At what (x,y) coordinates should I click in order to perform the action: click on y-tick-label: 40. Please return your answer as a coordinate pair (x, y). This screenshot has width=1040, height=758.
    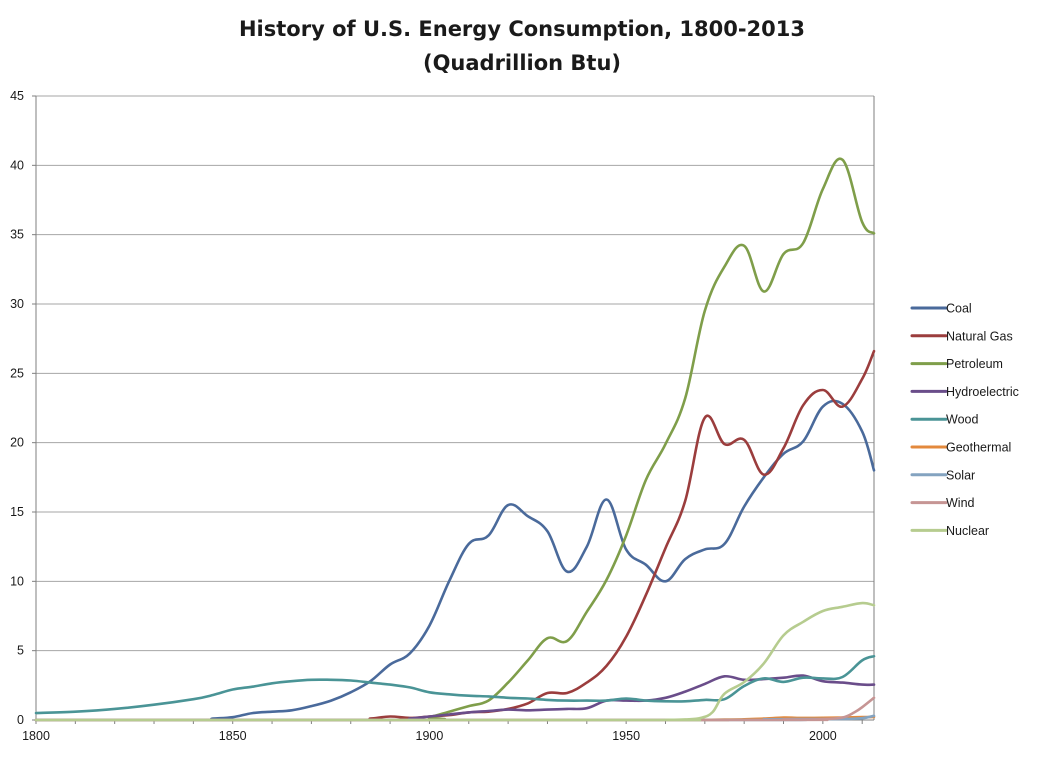
    Looking at the image, I should click on (17, 165).